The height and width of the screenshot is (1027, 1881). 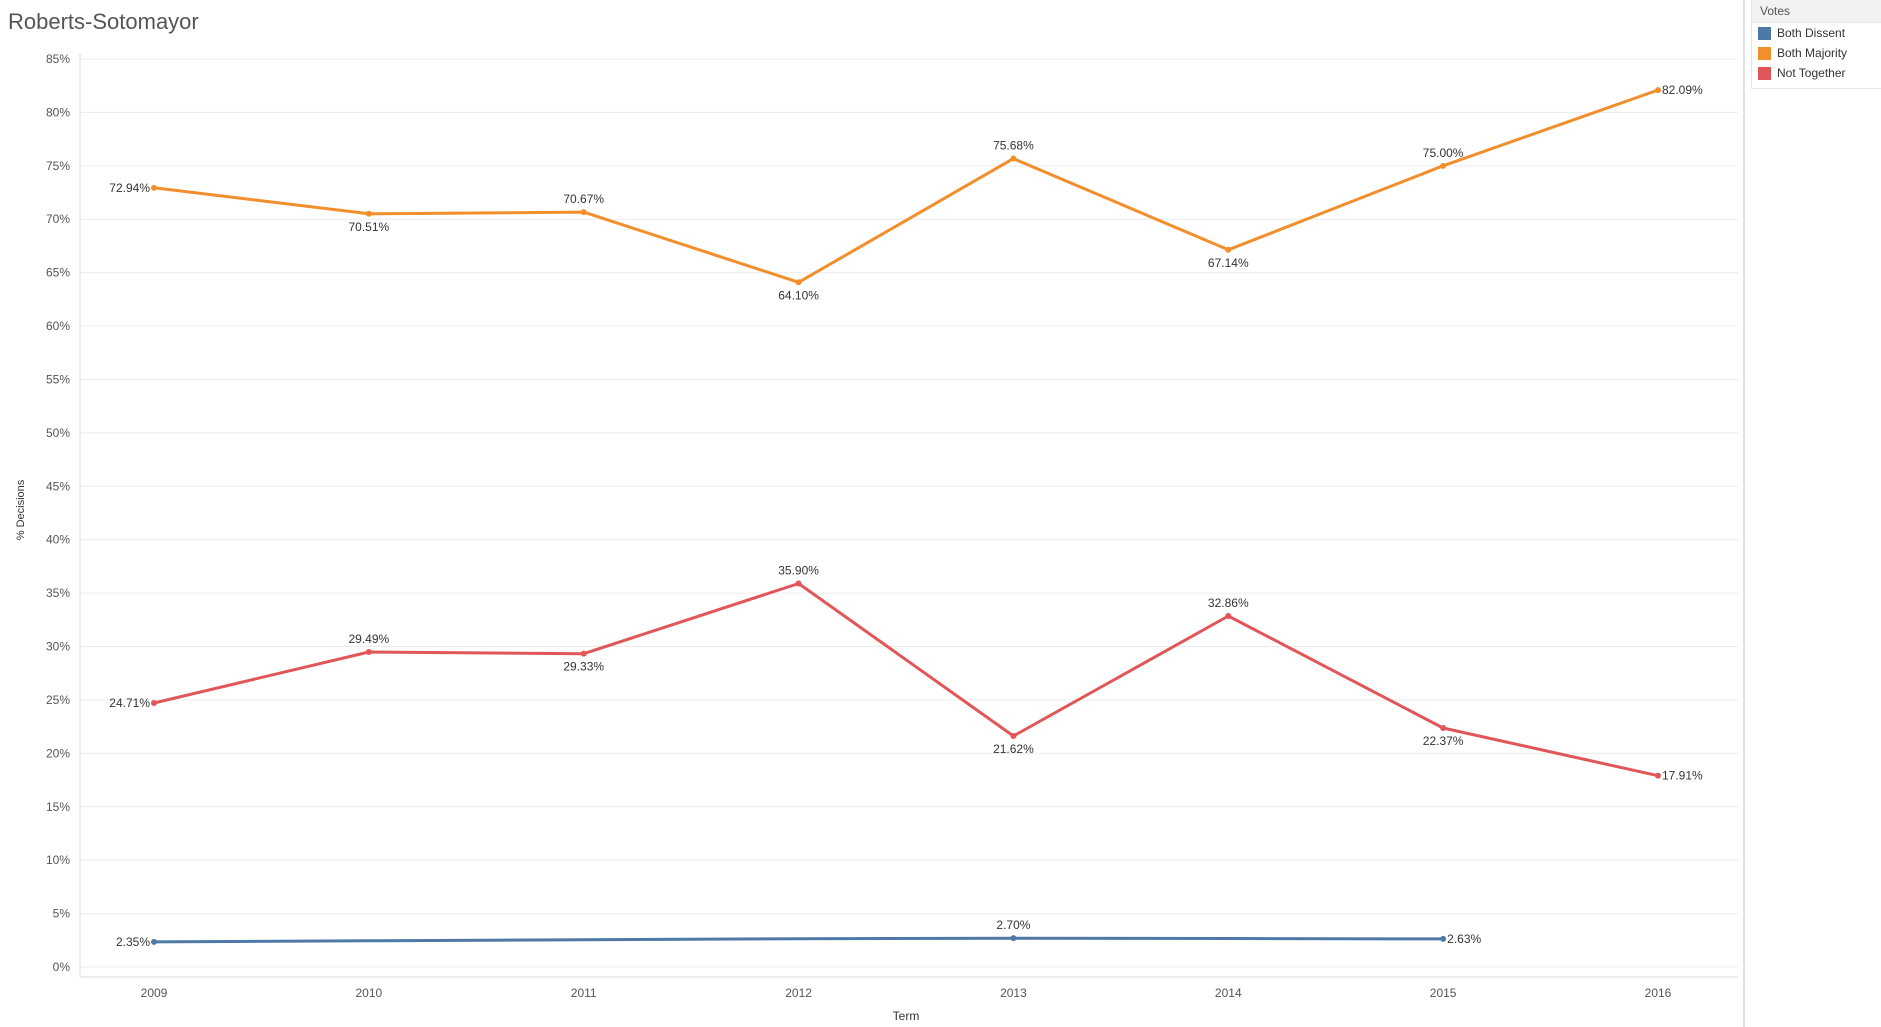 What do you see at coordinates (1682, 90) in the screenshot?
I see `data-label: 82.09%` at bounding box center [1682, 90].